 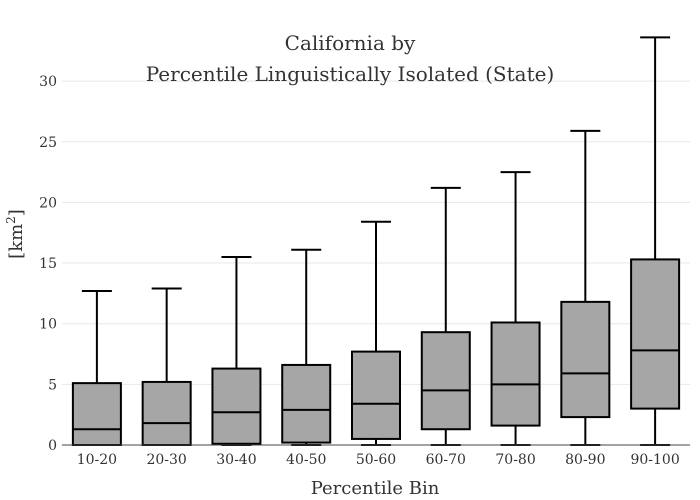 I want to click on chart-title-line-1: California by, so click(x=350, y=43).